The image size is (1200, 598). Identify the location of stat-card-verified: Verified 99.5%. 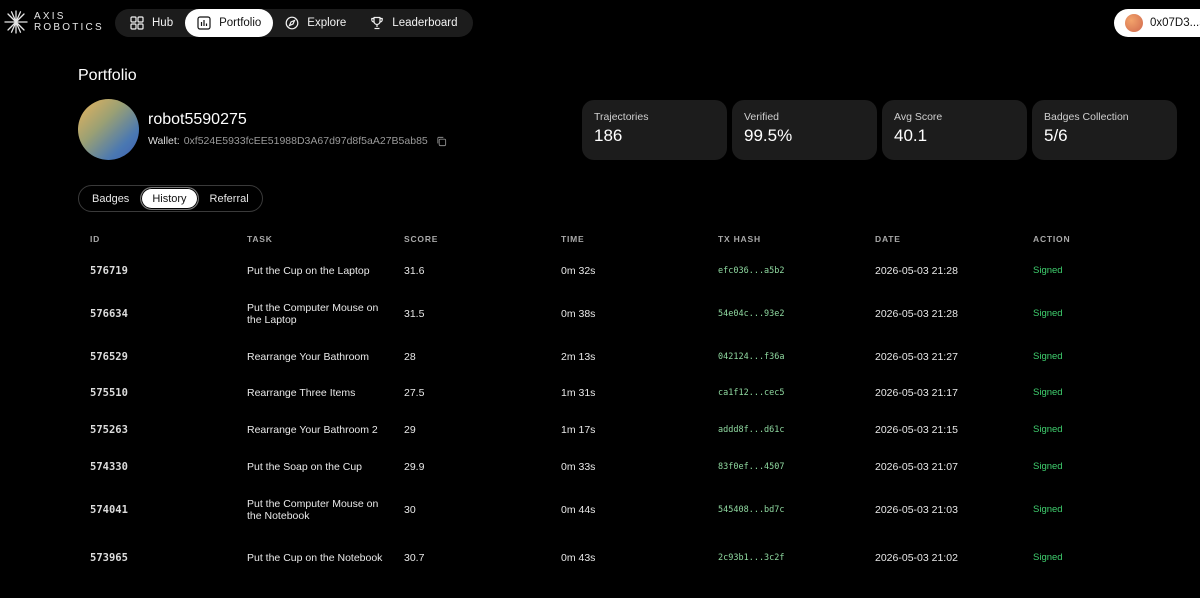
(804, 130).